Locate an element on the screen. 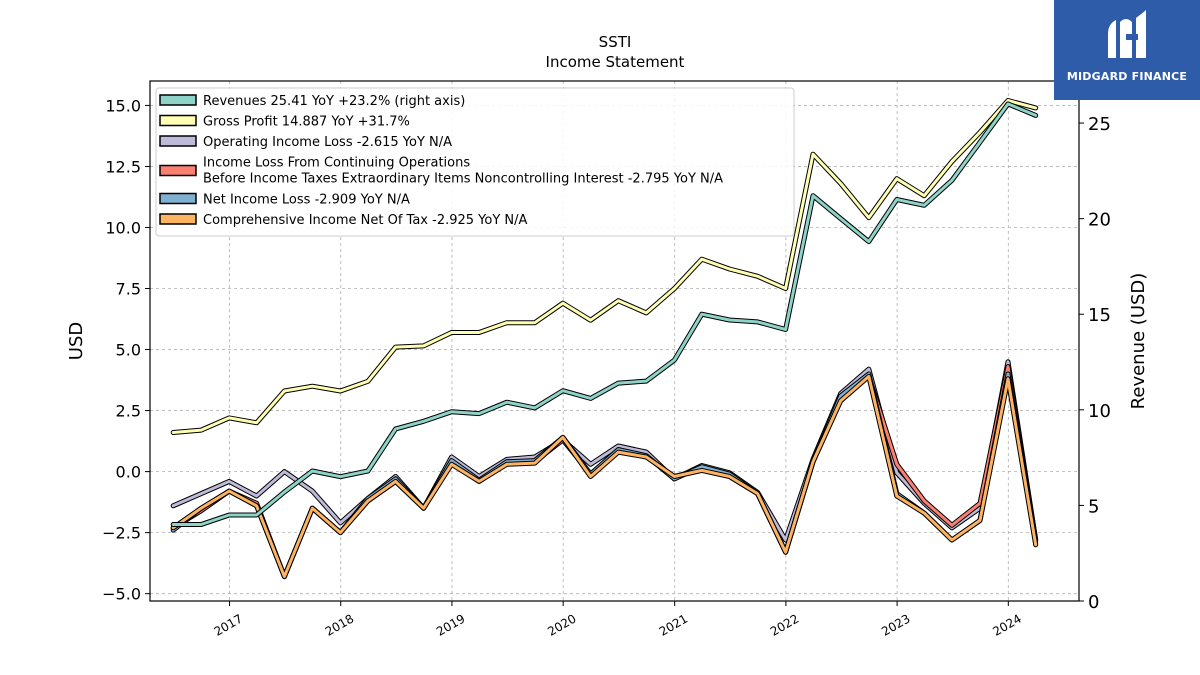 The image size is (1200, 675). y-tick-label-left: 0.0 is located at coordinates (128, 472).